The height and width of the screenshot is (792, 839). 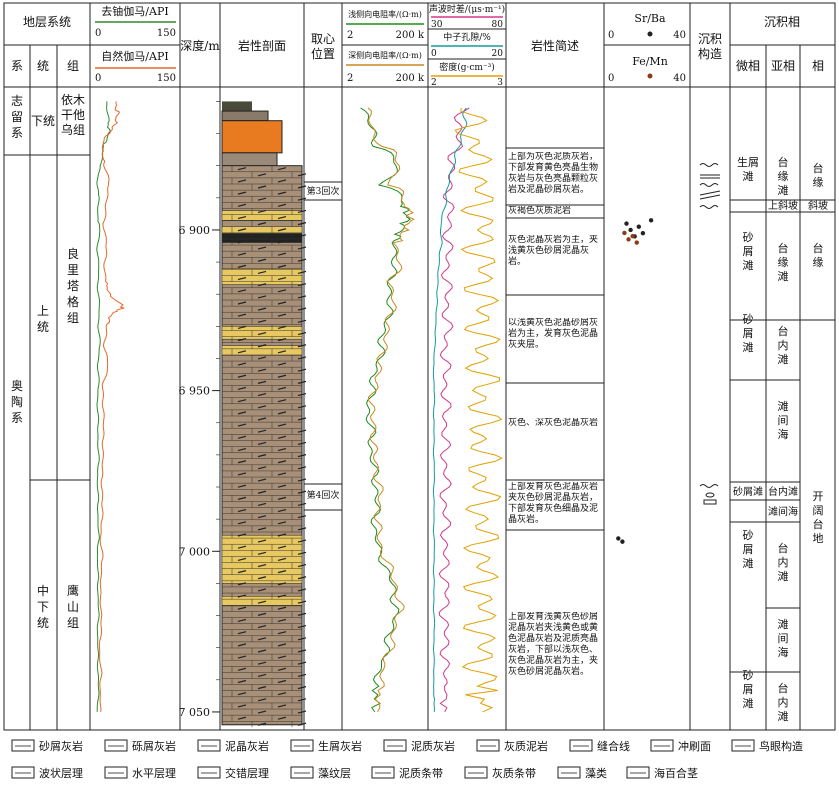 I want to click on geo-srba-name: Sr/Ba, so click(x=650, y=18).